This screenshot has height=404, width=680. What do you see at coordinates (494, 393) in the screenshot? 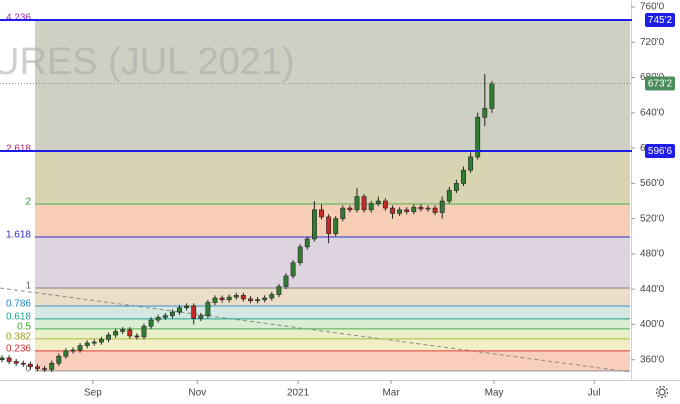
I see `x-tick-label: May` at bounding box center [494, 393].